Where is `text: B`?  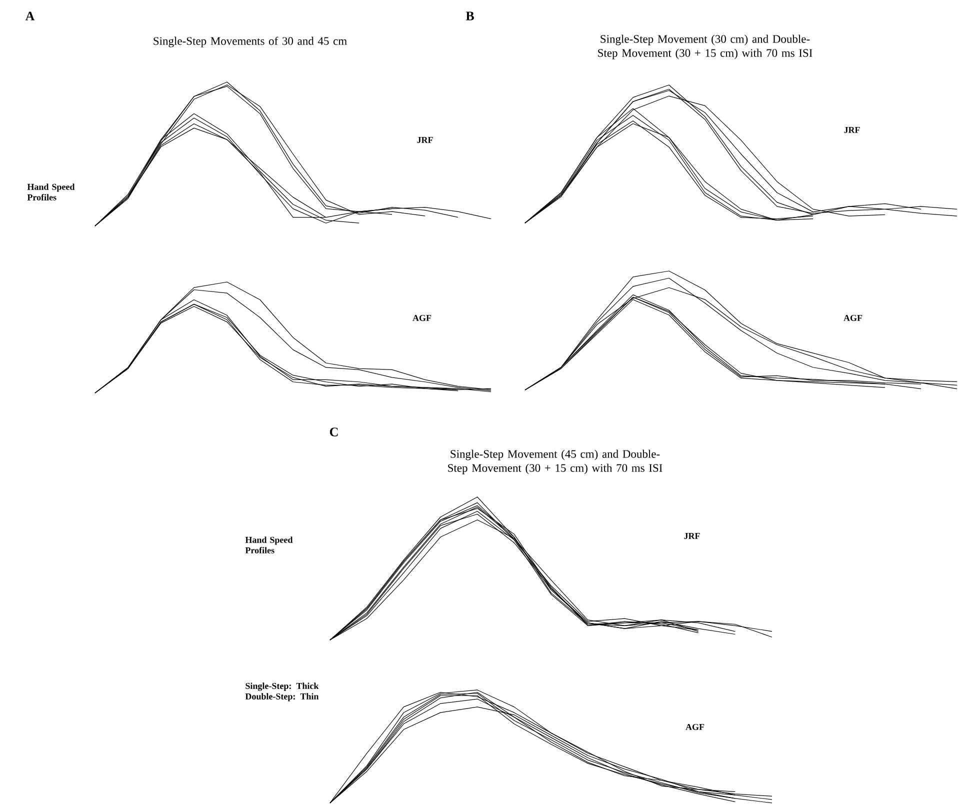
text: B is located at coordinates (470, 16).